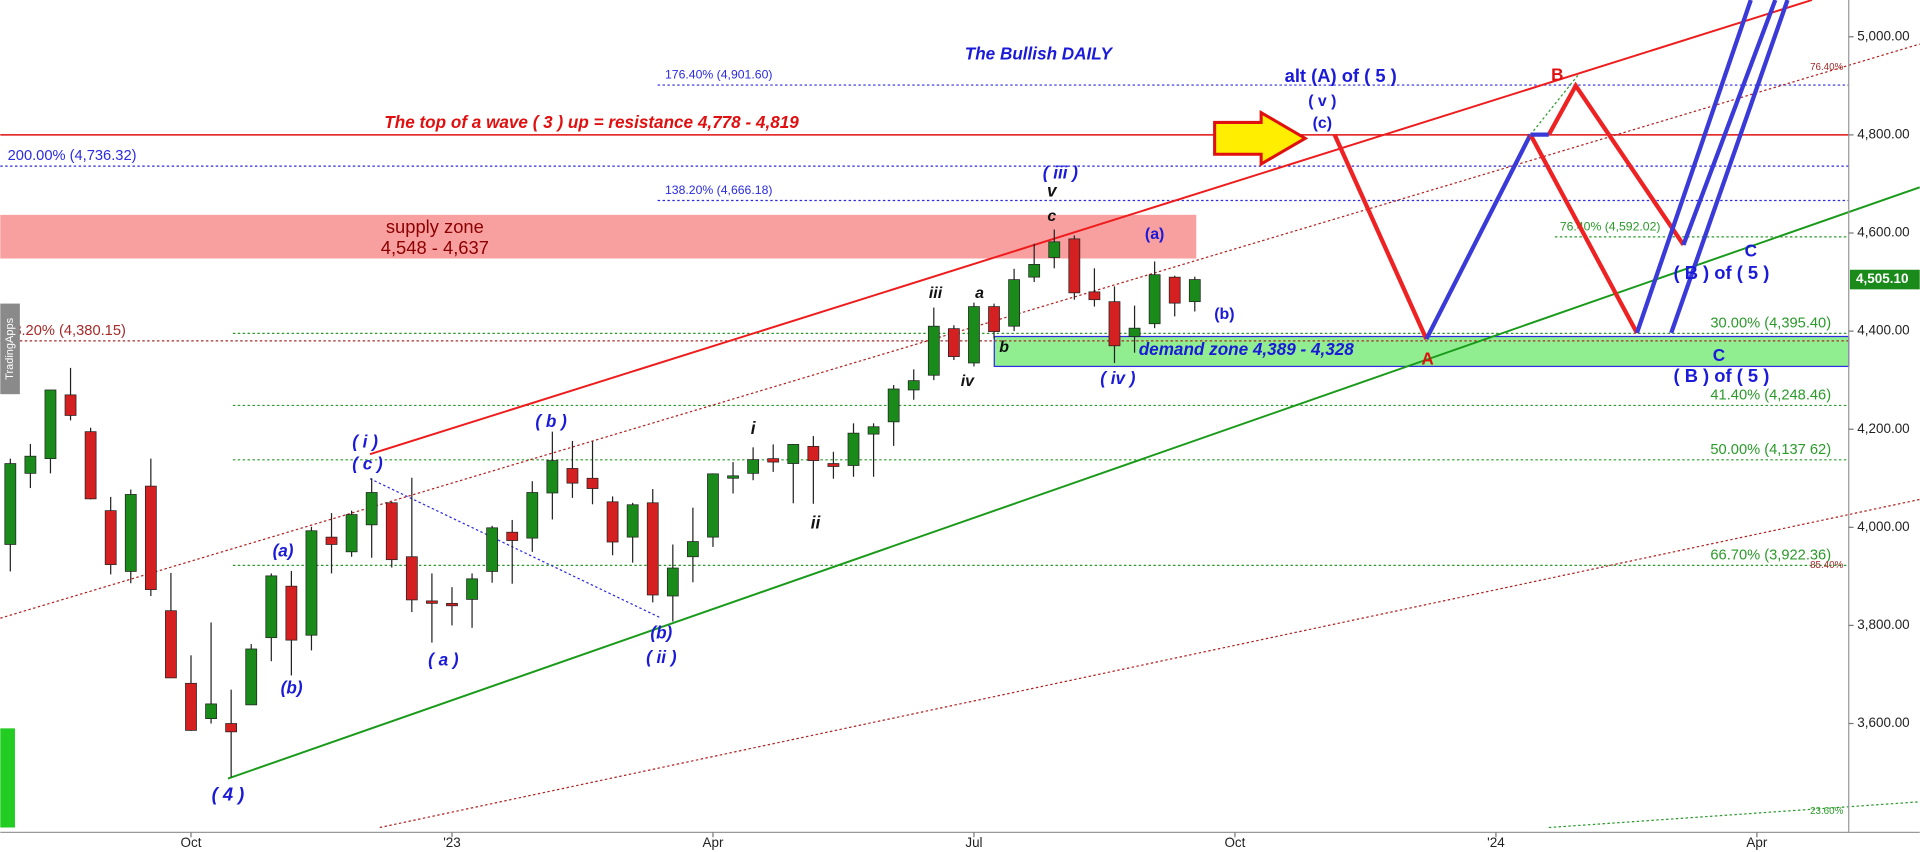 The width and height of the screenshot is (1920, 852). I want to click on side-tag-label: TradingApps, so click(10, 348).